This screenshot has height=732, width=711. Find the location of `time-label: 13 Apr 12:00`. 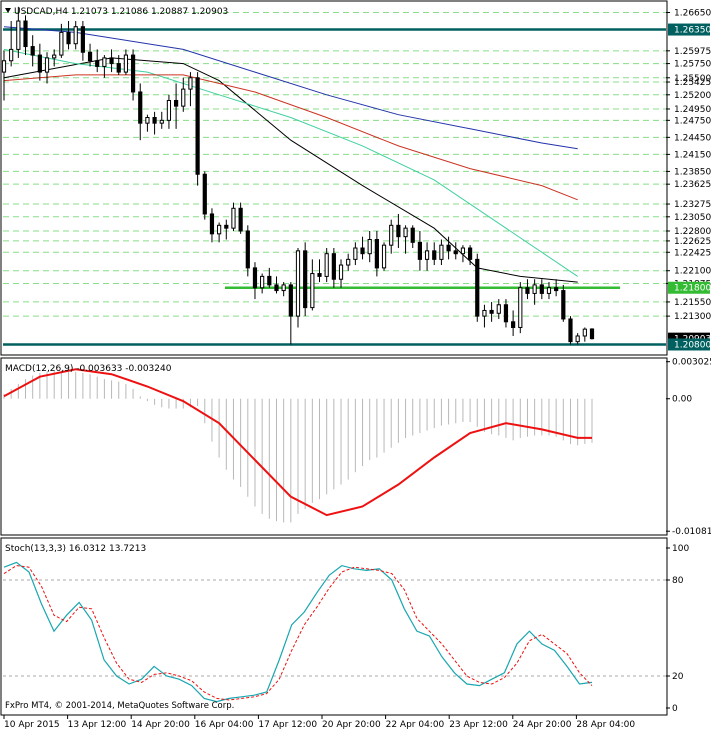

time-label: 13 Apr 12:00 is located at coordinates (97, 725).